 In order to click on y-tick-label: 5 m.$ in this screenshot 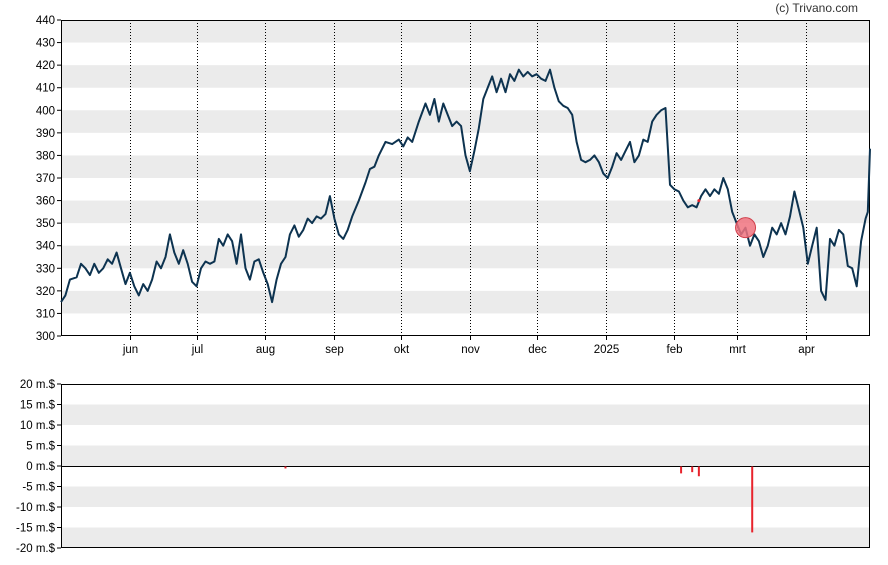, I will do `click(40, 447)`.